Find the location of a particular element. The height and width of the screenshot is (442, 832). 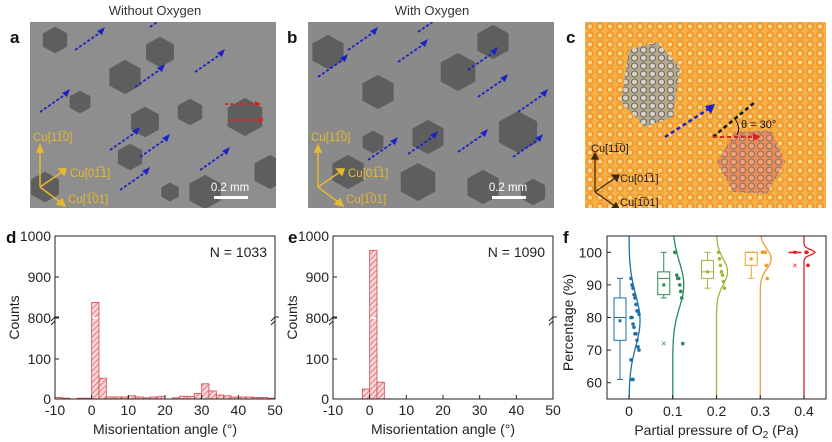

panel-a-title: Without Oxygen is located at coordinates (155, 10).